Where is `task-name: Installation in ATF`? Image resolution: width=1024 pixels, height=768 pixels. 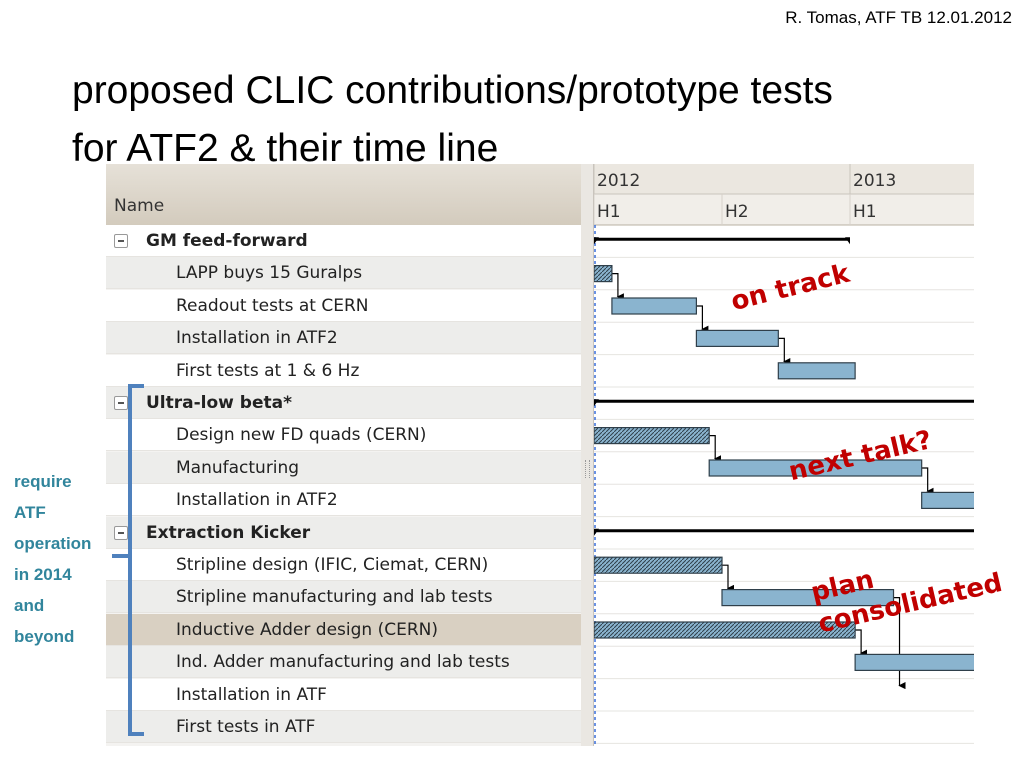
task-name: Installation in ATF is located at coordinates (251, 694).